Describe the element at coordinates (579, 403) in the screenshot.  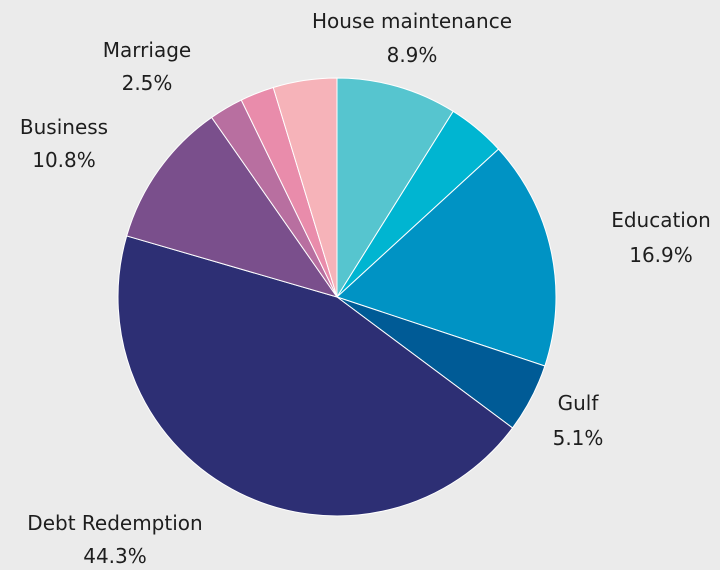
I see `label-gulf: Gulf` at that location.